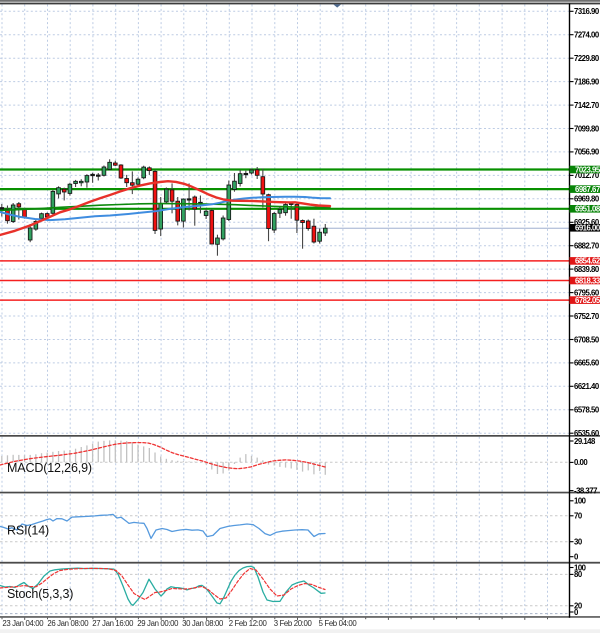  Describe the element at coordinates (587, 246) in the screenshot. I see `svg-text: 6882.70` at that location.